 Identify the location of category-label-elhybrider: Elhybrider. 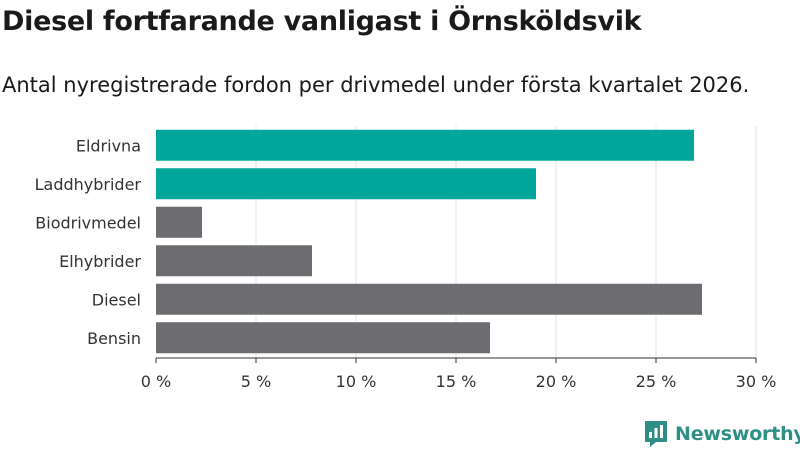
(100, 261).